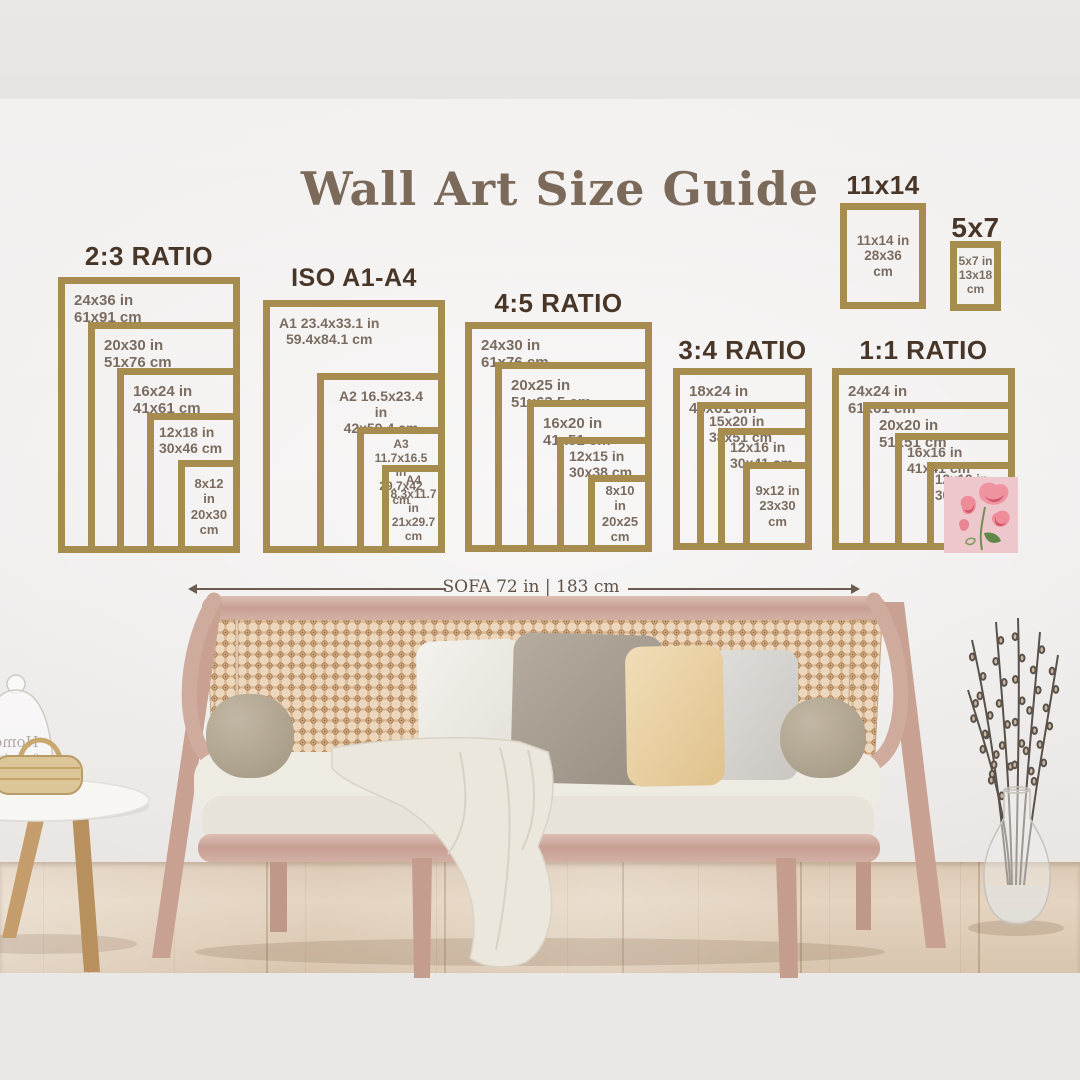 The image size is (1080, 1080). I want to click on frame-size: 20x20 in, so click(909, 425).